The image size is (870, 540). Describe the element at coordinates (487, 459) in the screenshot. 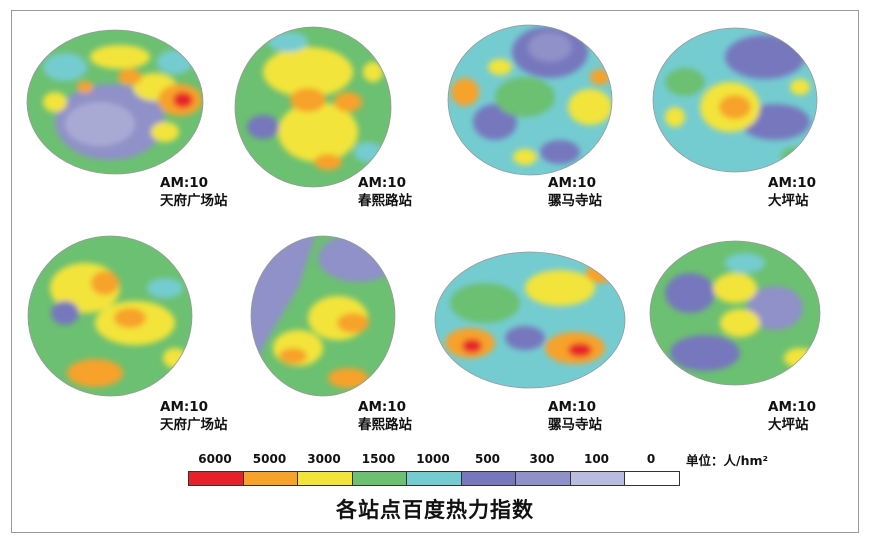

I see `legend-label: 500` at that location.